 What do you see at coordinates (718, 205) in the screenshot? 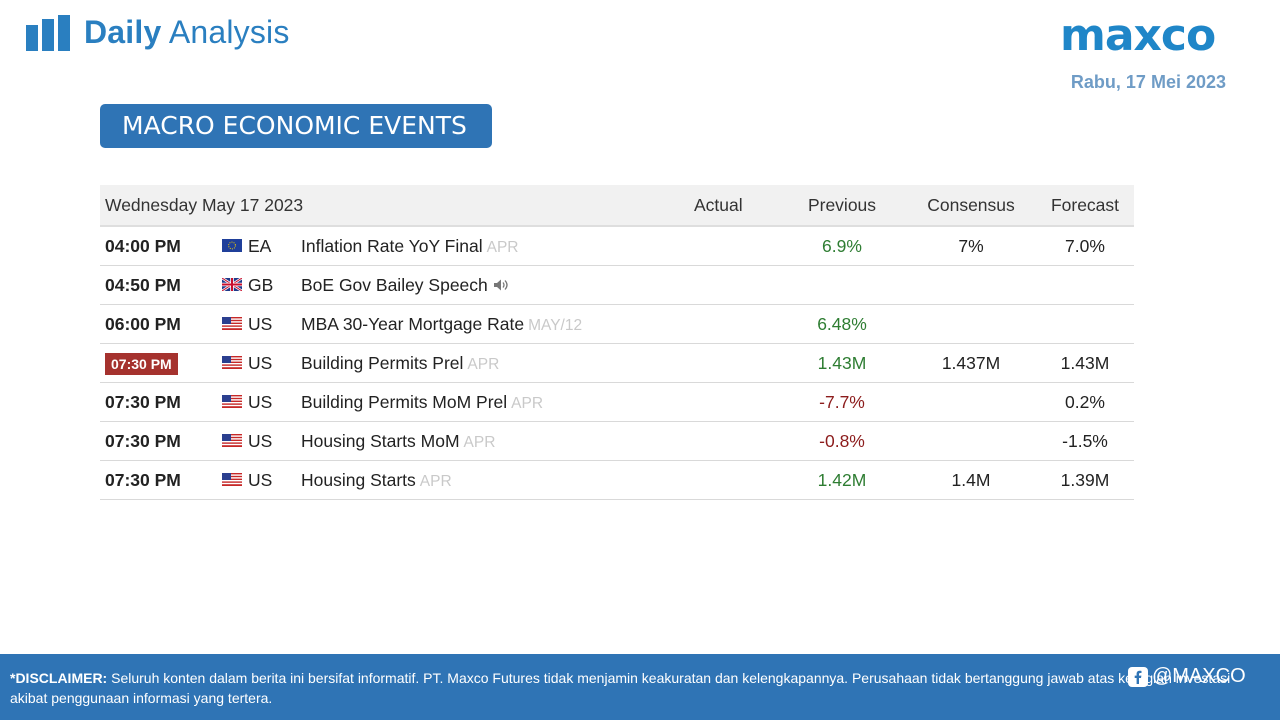
I see `header-actual: Actual` at bounding box center [718, 205].